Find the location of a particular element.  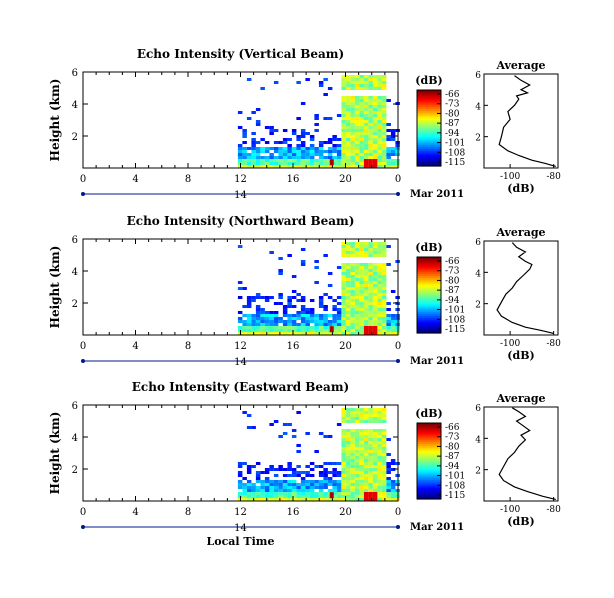

y-tick-label: 2 is located at coordinates (75, 137).